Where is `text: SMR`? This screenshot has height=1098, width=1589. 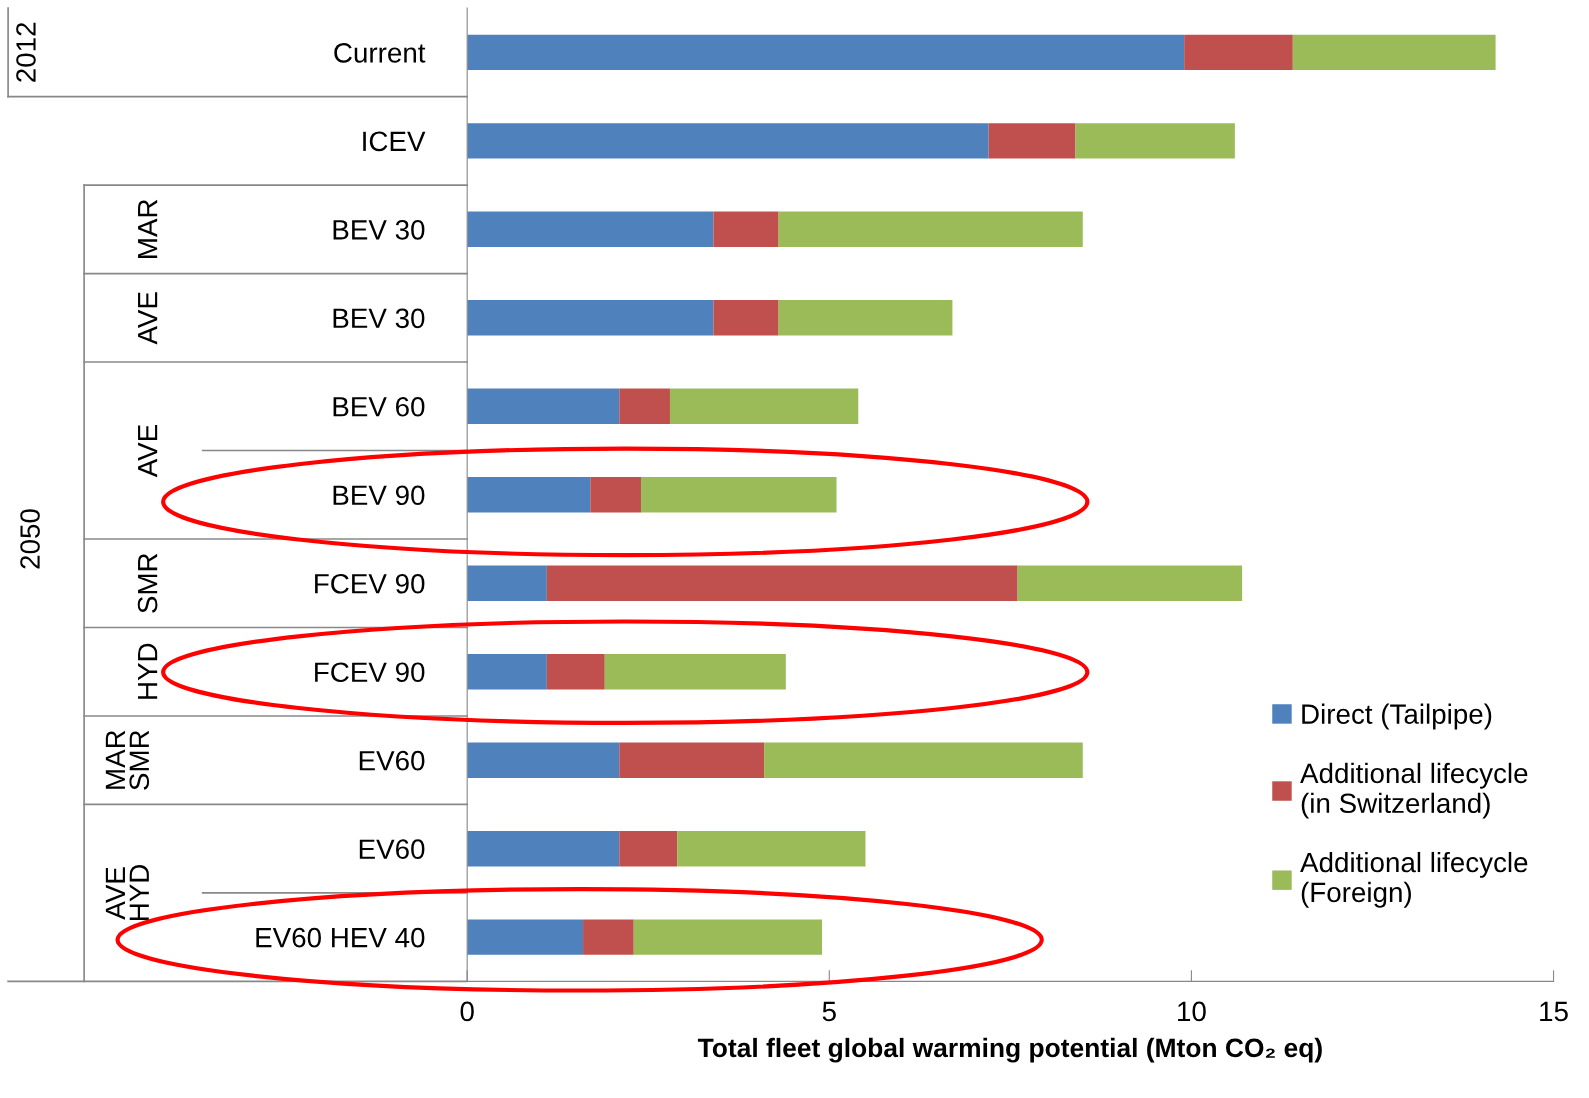
text: SMR is located at coordinates (147, 583).